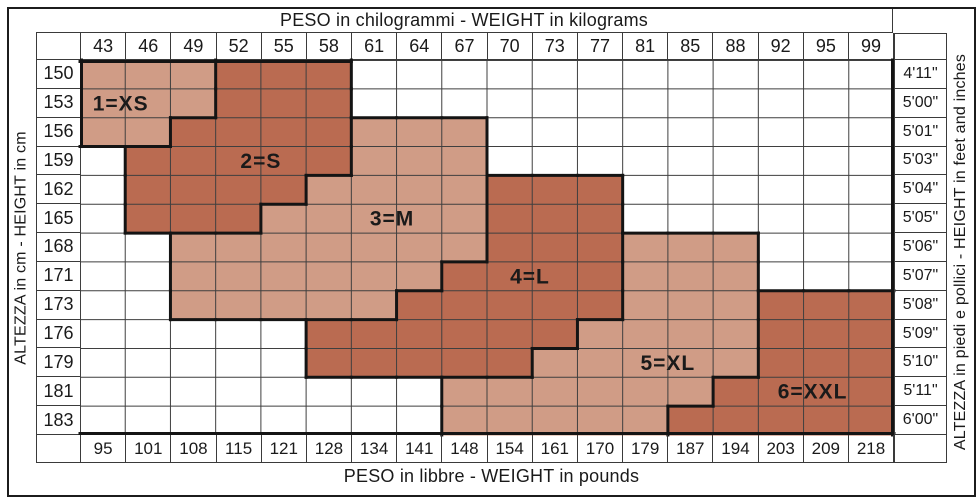 The image size is (979, 502). I want to click on kg-value: 73, so click(555, 46).